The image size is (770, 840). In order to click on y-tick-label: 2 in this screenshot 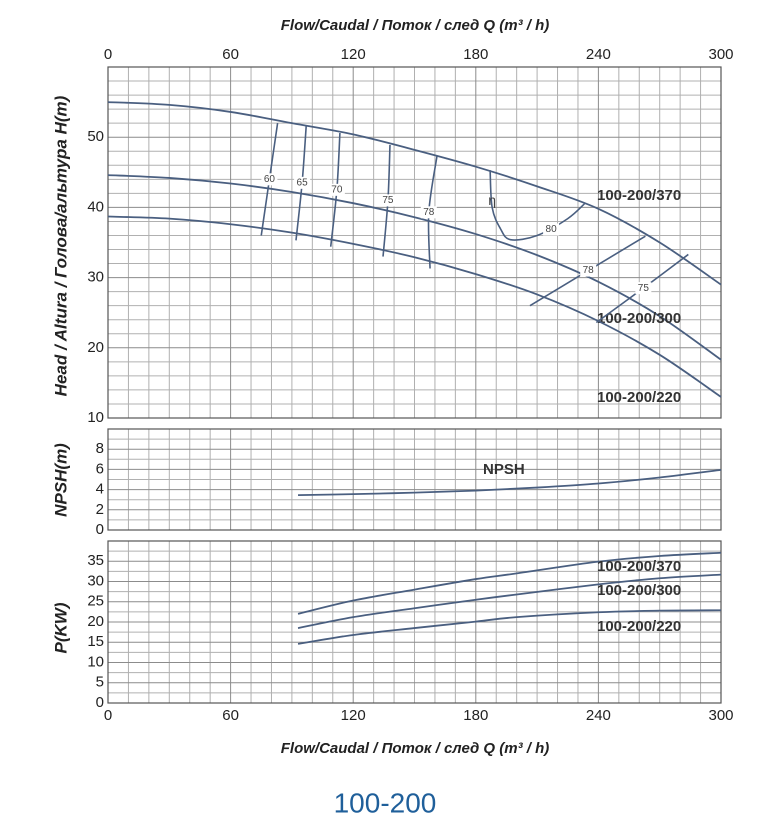, I will do `click(100, 509)`.